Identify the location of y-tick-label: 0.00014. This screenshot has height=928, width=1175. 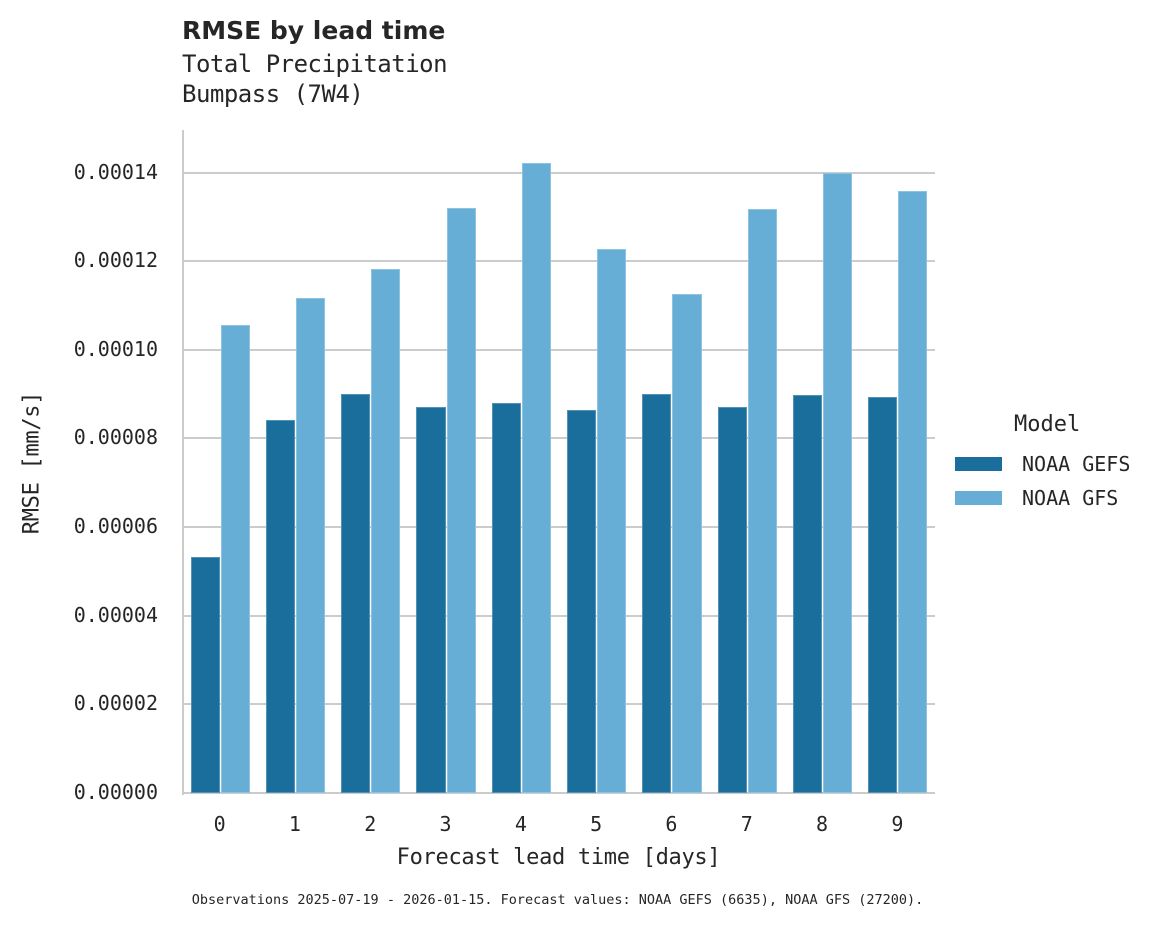
(115, 171).